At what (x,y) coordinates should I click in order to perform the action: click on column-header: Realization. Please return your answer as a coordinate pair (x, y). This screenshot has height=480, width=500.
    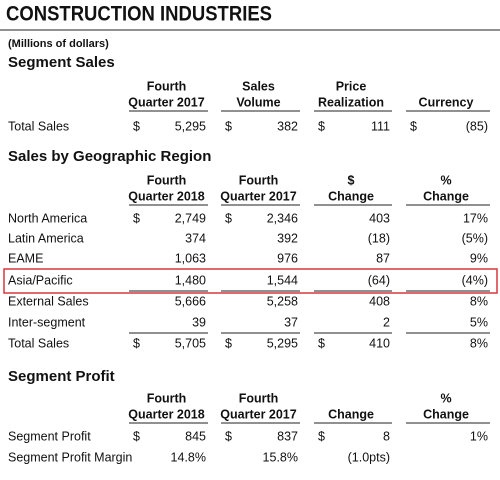
    Looking at the image, I should click on (351, 102).